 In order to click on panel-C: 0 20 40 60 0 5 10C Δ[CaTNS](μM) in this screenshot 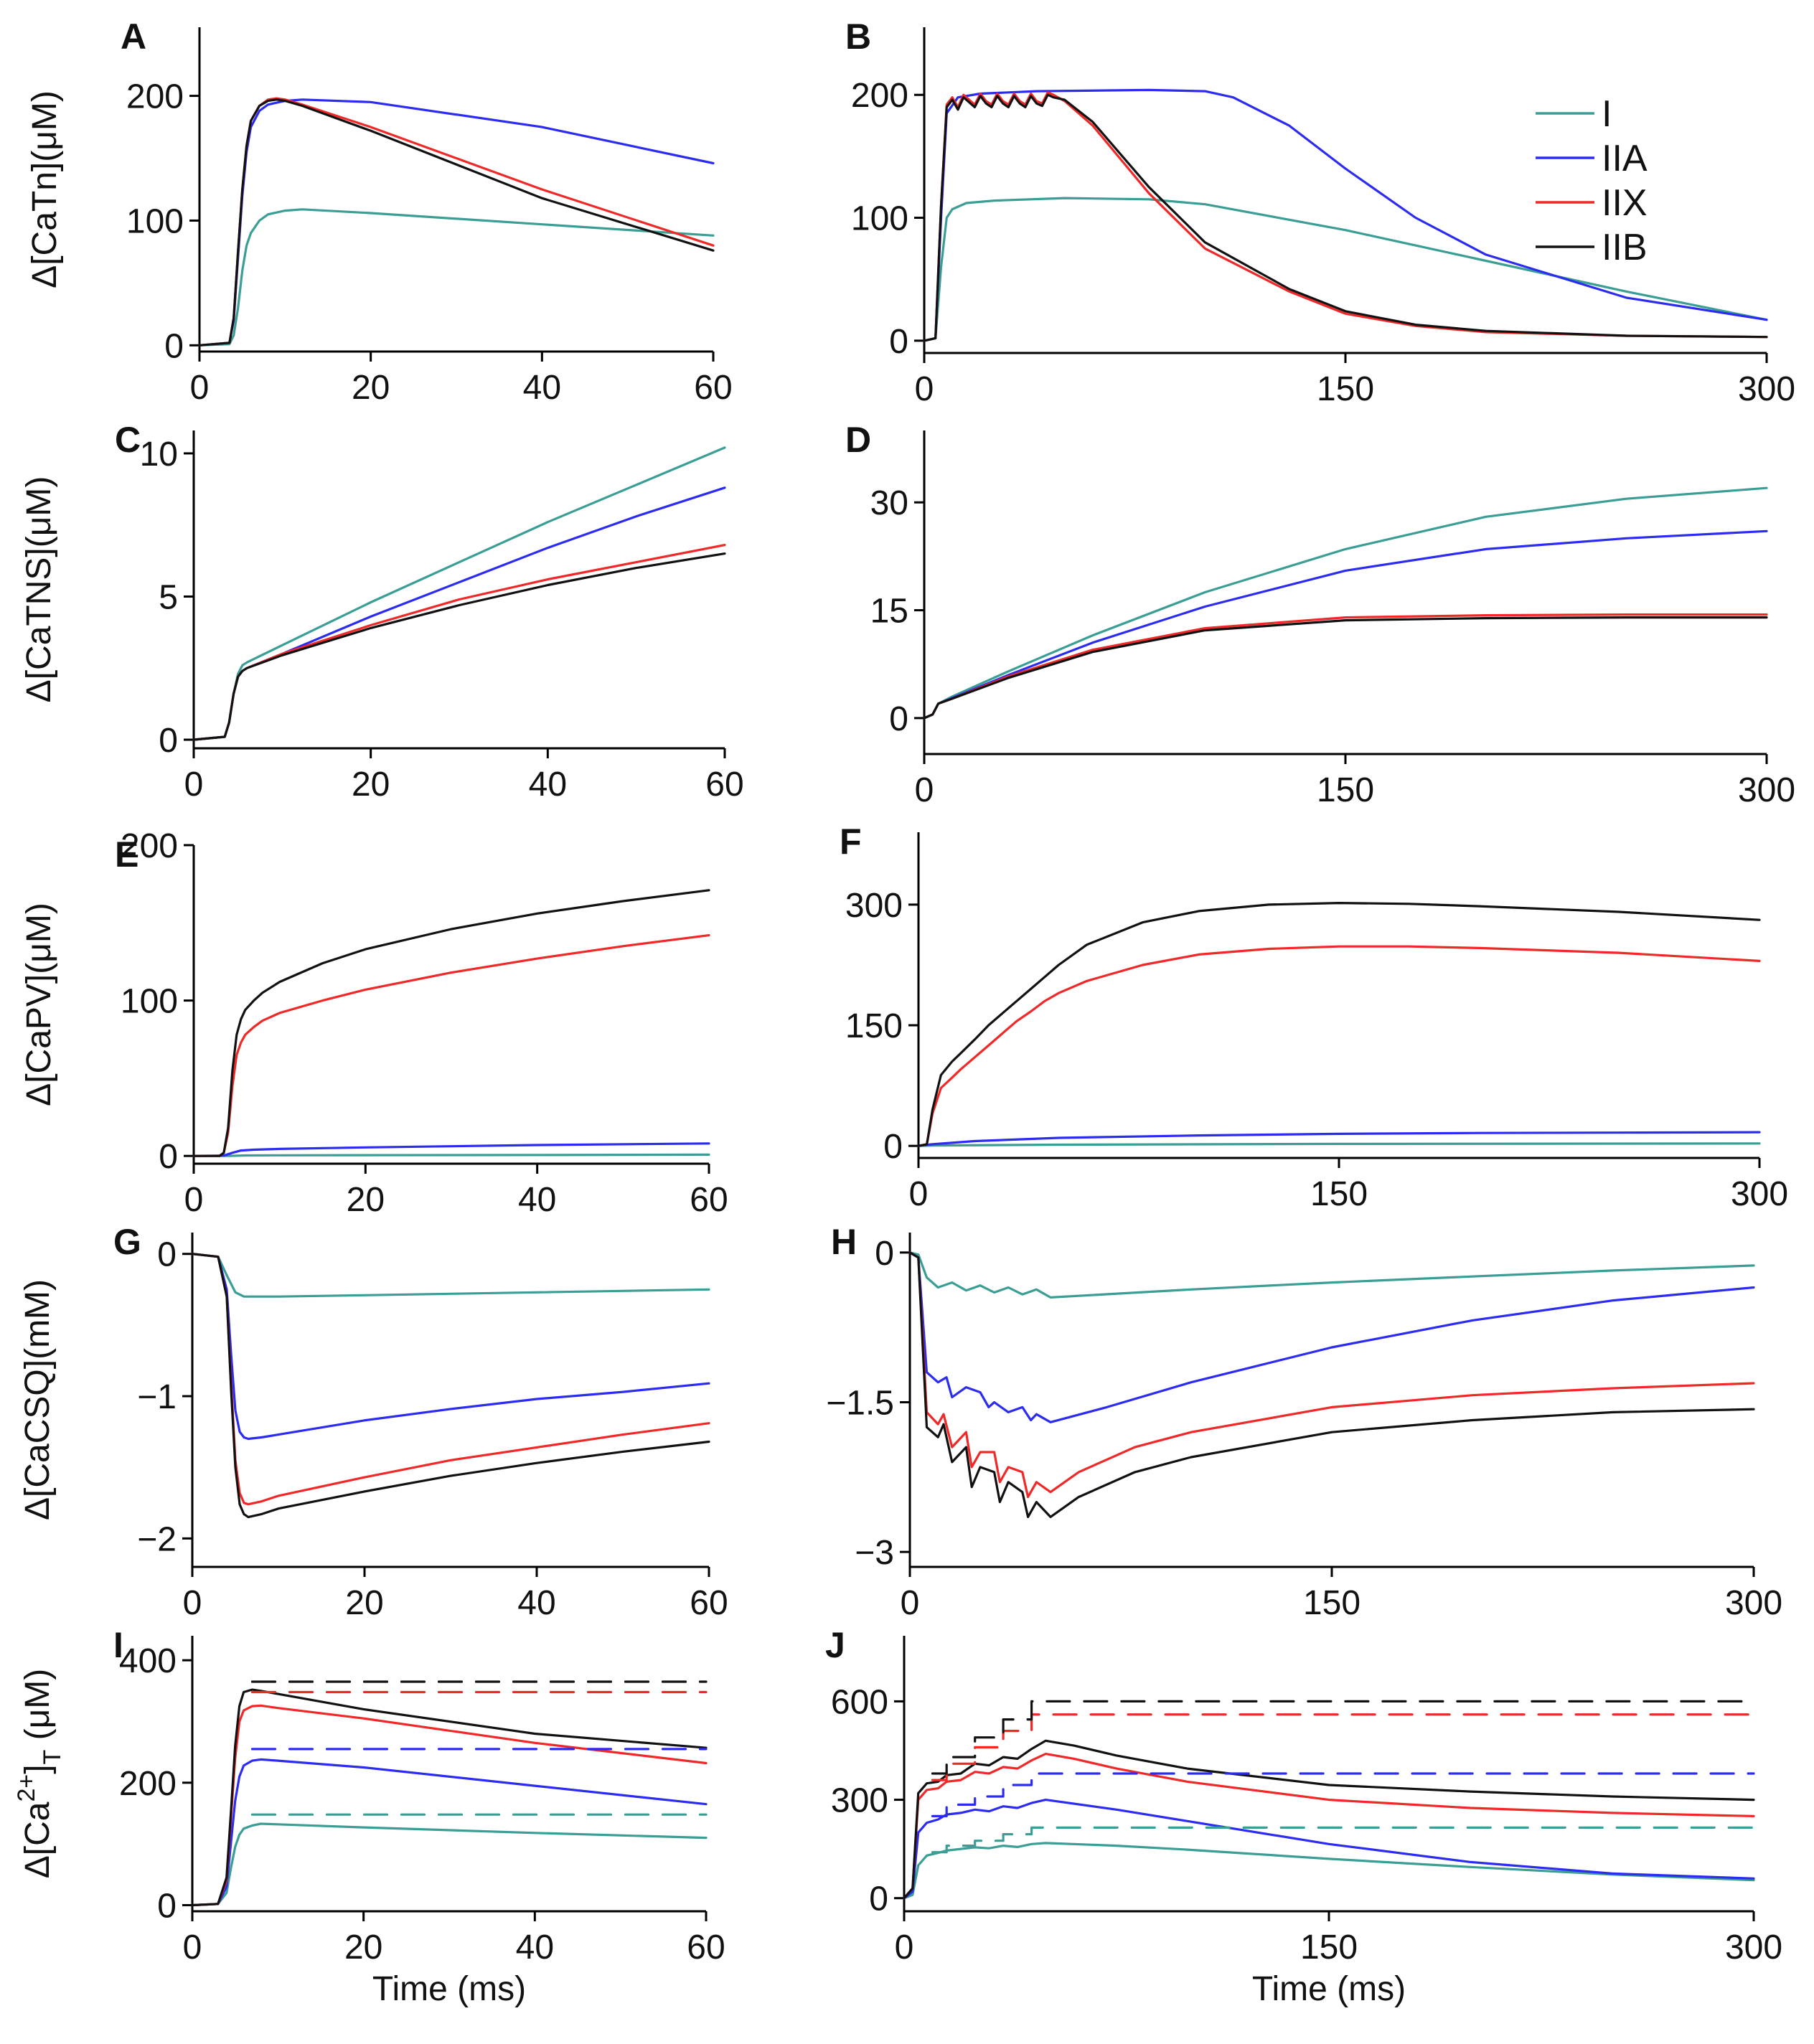, I will do `click(382, 612)`.